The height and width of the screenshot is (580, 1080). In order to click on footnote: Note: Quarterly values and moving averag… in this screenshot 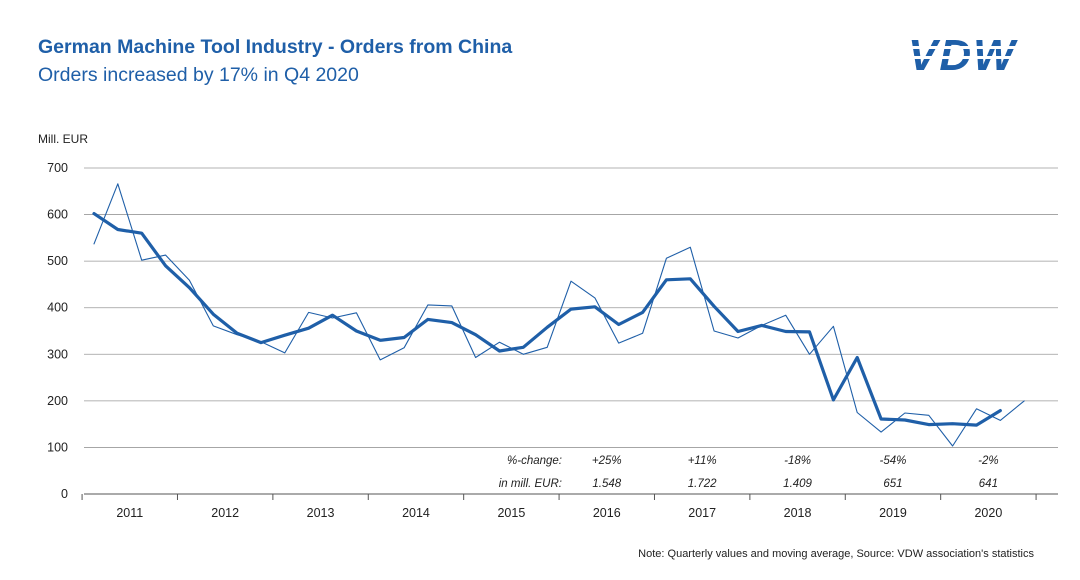, I will do `click(836, 554)`.